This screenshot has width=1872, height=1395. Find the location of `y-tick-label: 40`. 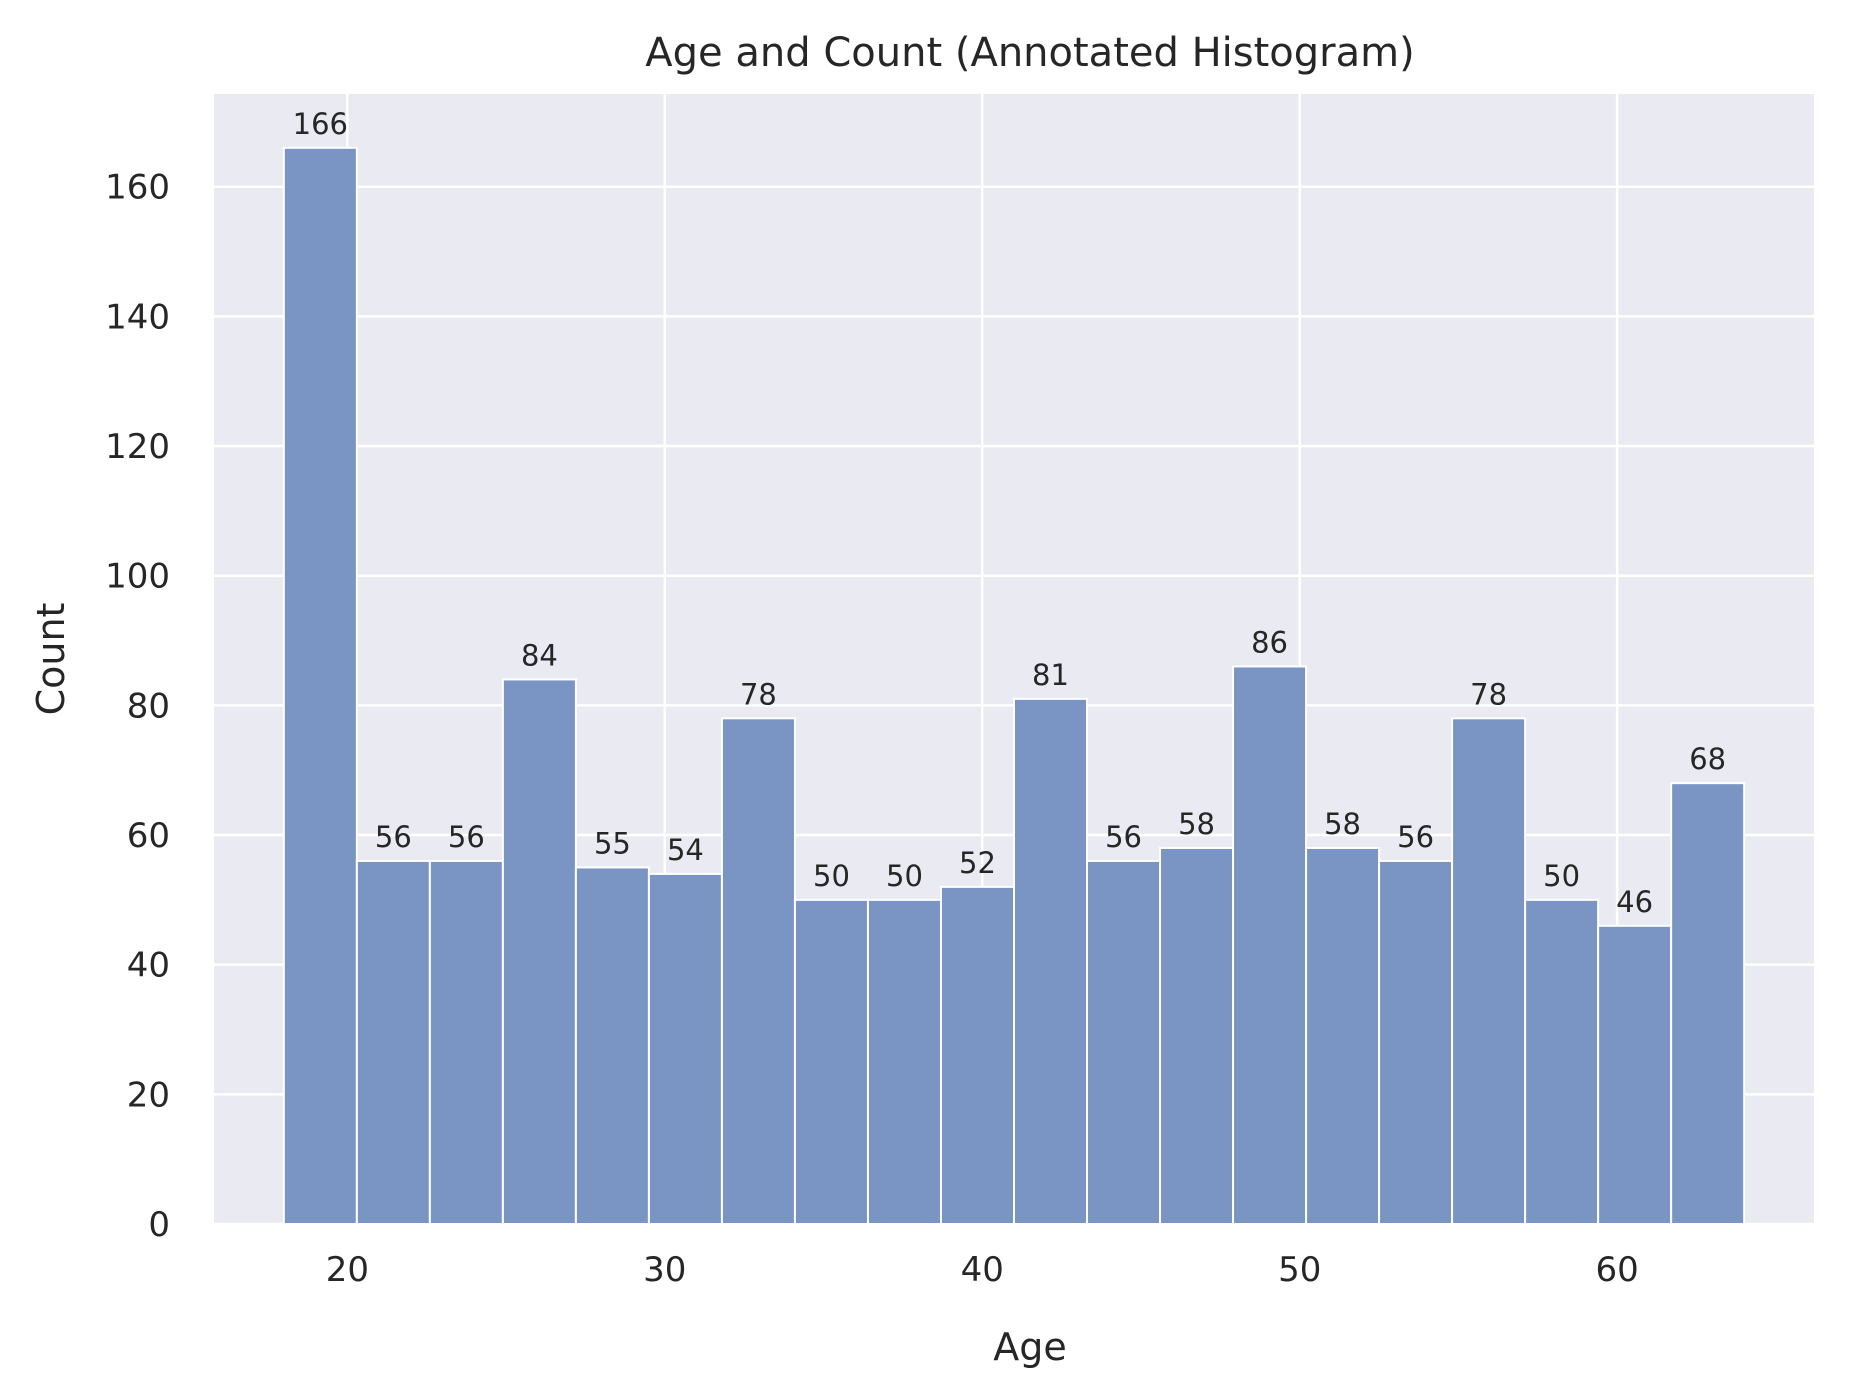

y-tick-label: 40 is located at coordinates (148, 966).